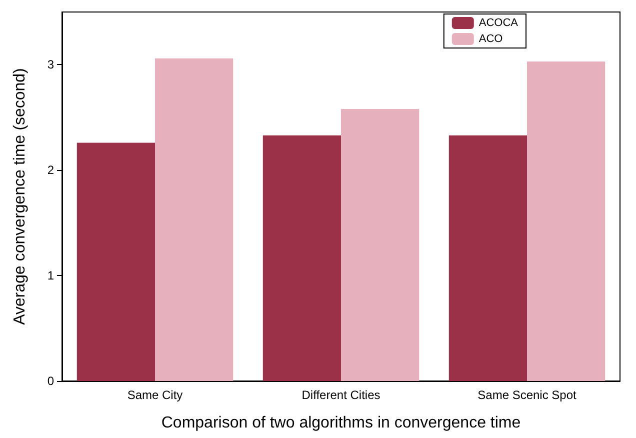  Describe the element at coordinates (155, 395) in the screenshot. I see `x-tick-label: Same City` at that location.